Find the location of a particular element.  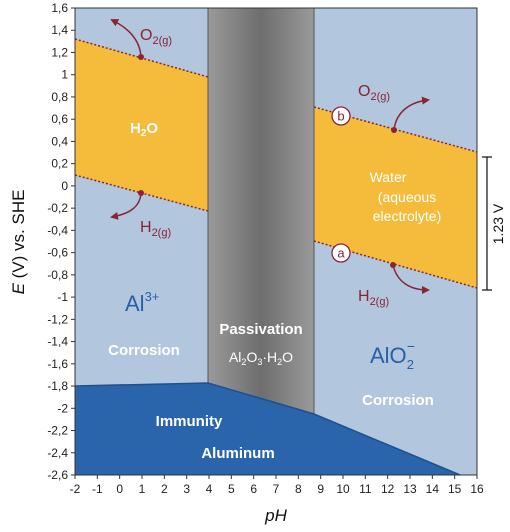

y-tick-label: -2 is located at coordinates (62, 408).